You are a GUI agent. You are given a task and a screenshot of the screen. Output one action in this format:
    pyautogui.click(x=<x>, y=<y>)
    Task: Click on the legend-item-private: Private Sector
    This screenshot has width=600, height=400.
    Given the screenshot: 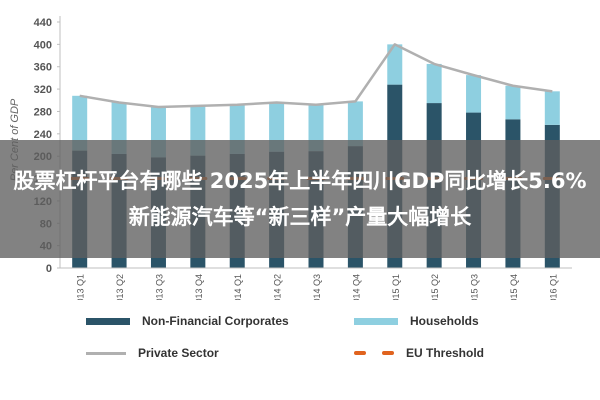 What is the action you would take?
    pyautogui.click(x=152, y=353)
    